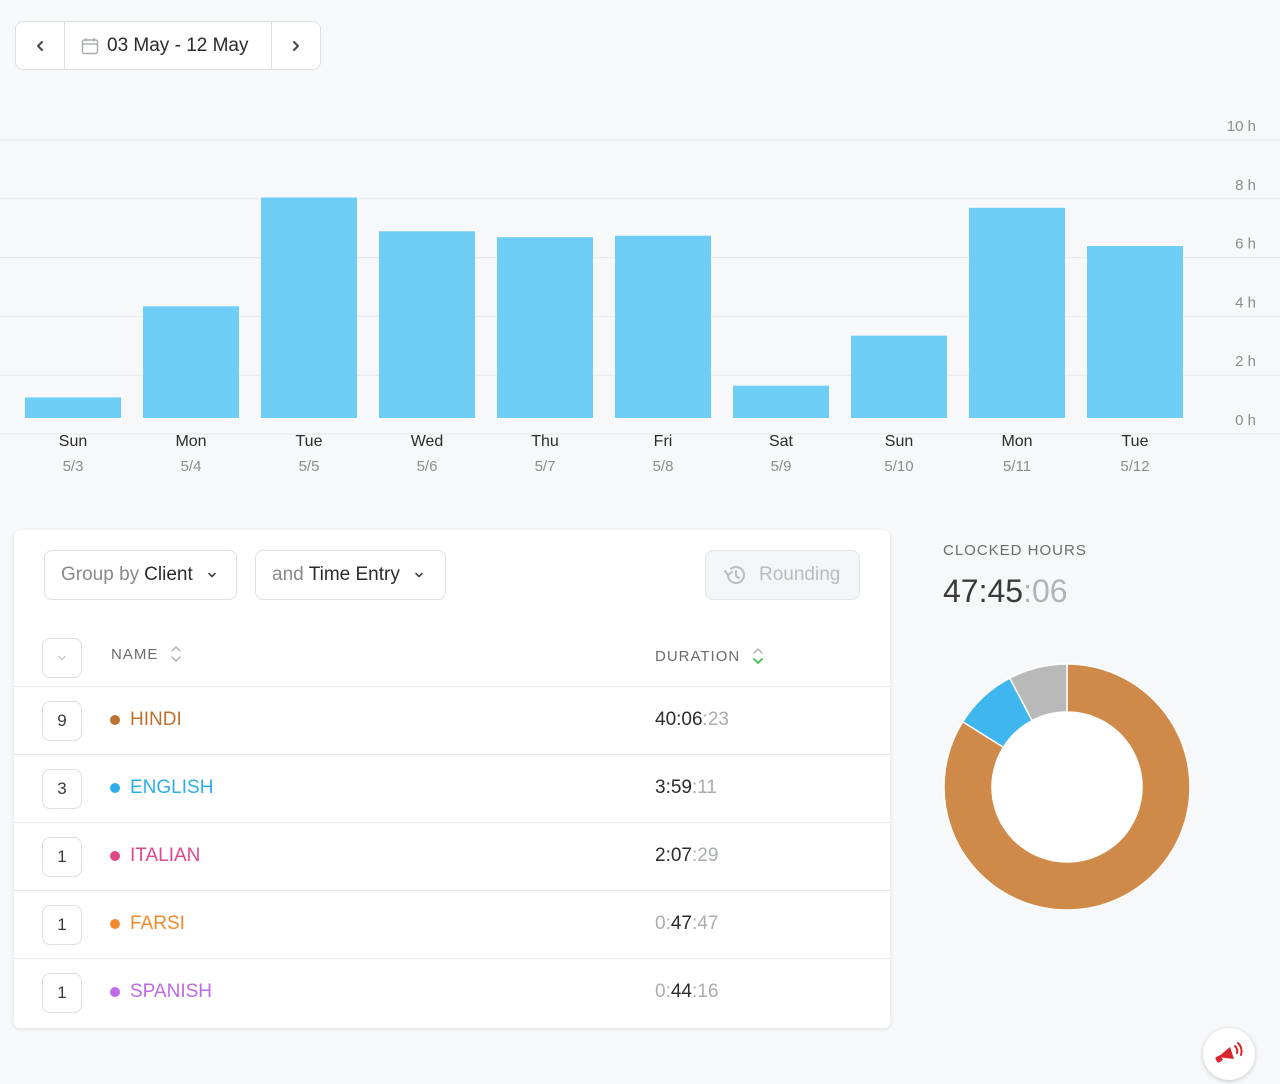  I want to click on row-count-badge: 3, so click(62, 789).